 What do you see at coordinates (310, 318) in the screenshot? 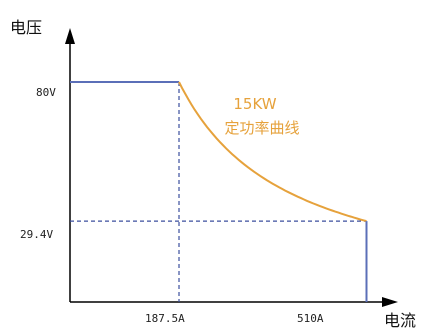
I see `x-tick-510a: 510A` at bounding box center [310, 318].